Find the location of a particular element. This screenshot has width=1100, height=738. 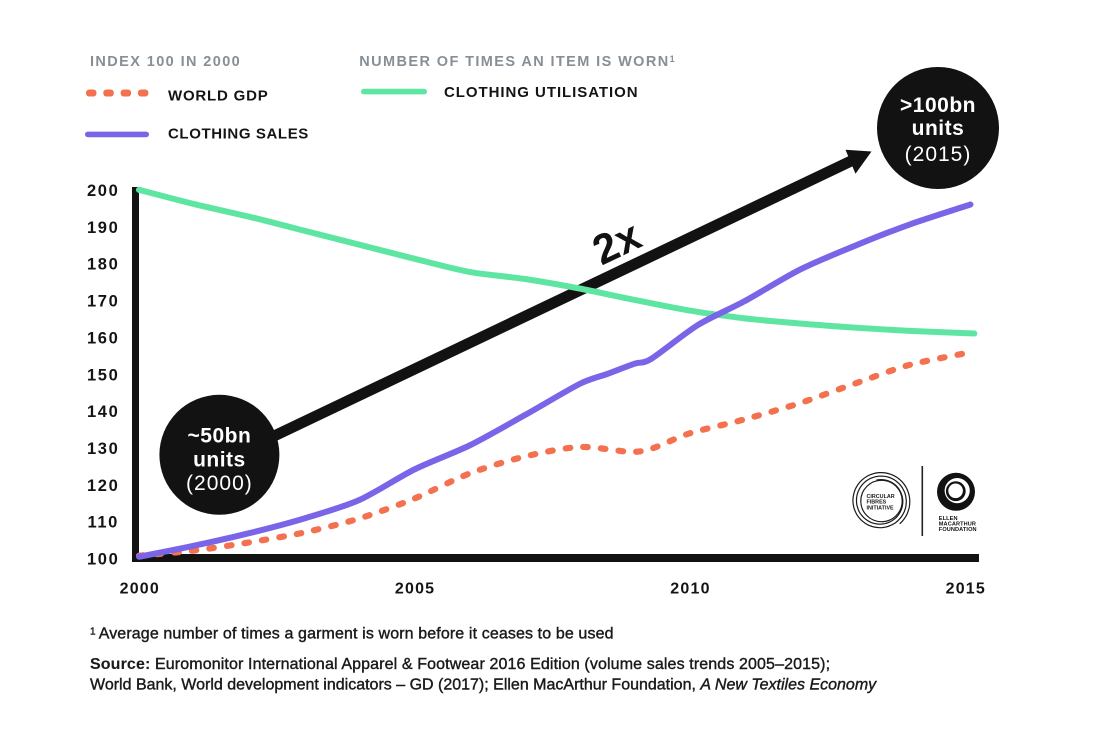

svg-text: 2000 is located at coordinates (140, 589).